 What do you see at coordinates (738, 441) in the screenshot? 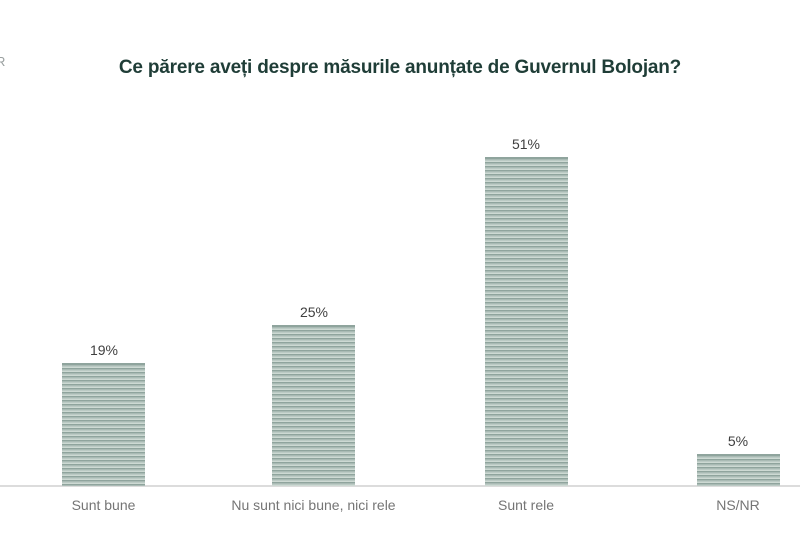
I see `value-label: 5%` at bounding box center [738, 441].